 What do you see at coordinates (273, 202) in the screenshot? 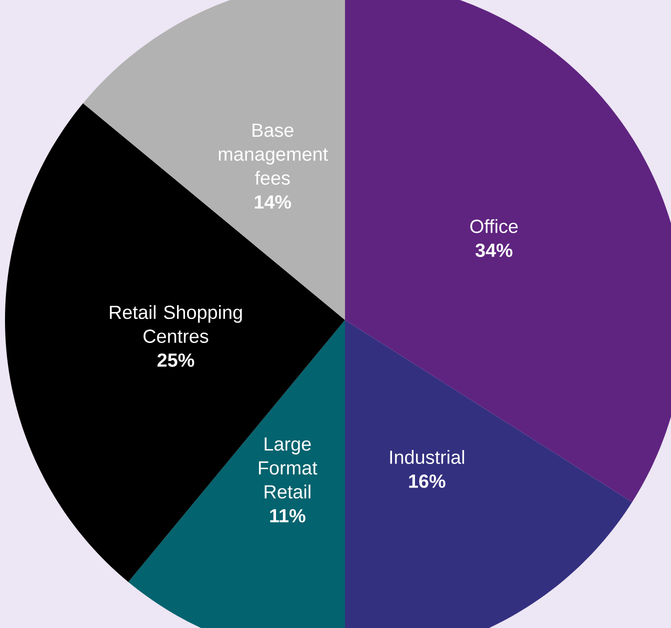
I see `data-label: 14%` at bounding box center [273, 202].